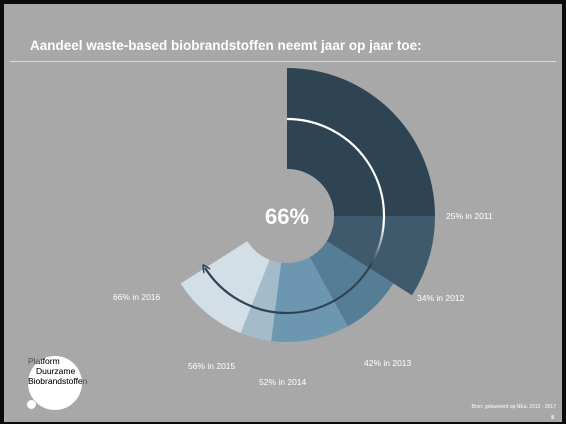  Describe the element at coordinates (283, 382) in the screenshot. I see `label-2014: 52% in 2014` at that location.